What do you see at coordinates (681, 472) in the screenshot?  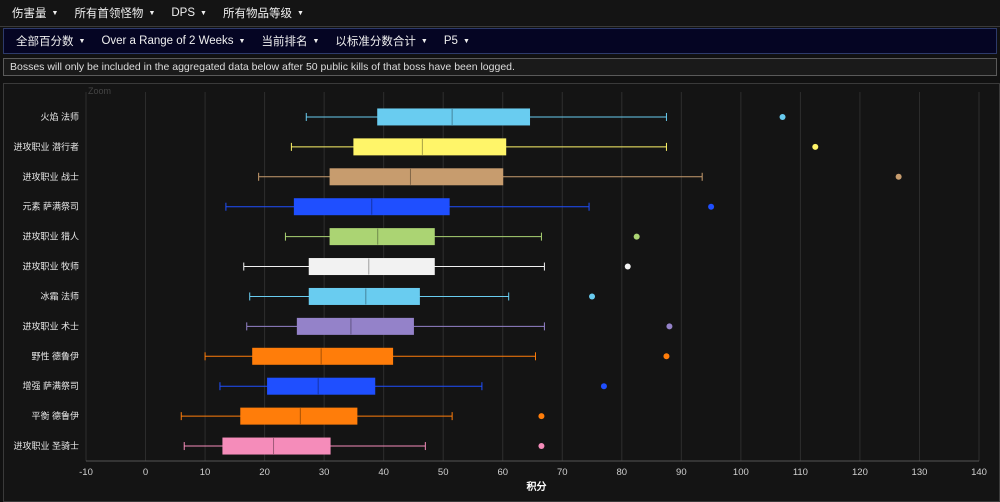 I see `x-tick-label: 90` at bounding box center [681, 472].